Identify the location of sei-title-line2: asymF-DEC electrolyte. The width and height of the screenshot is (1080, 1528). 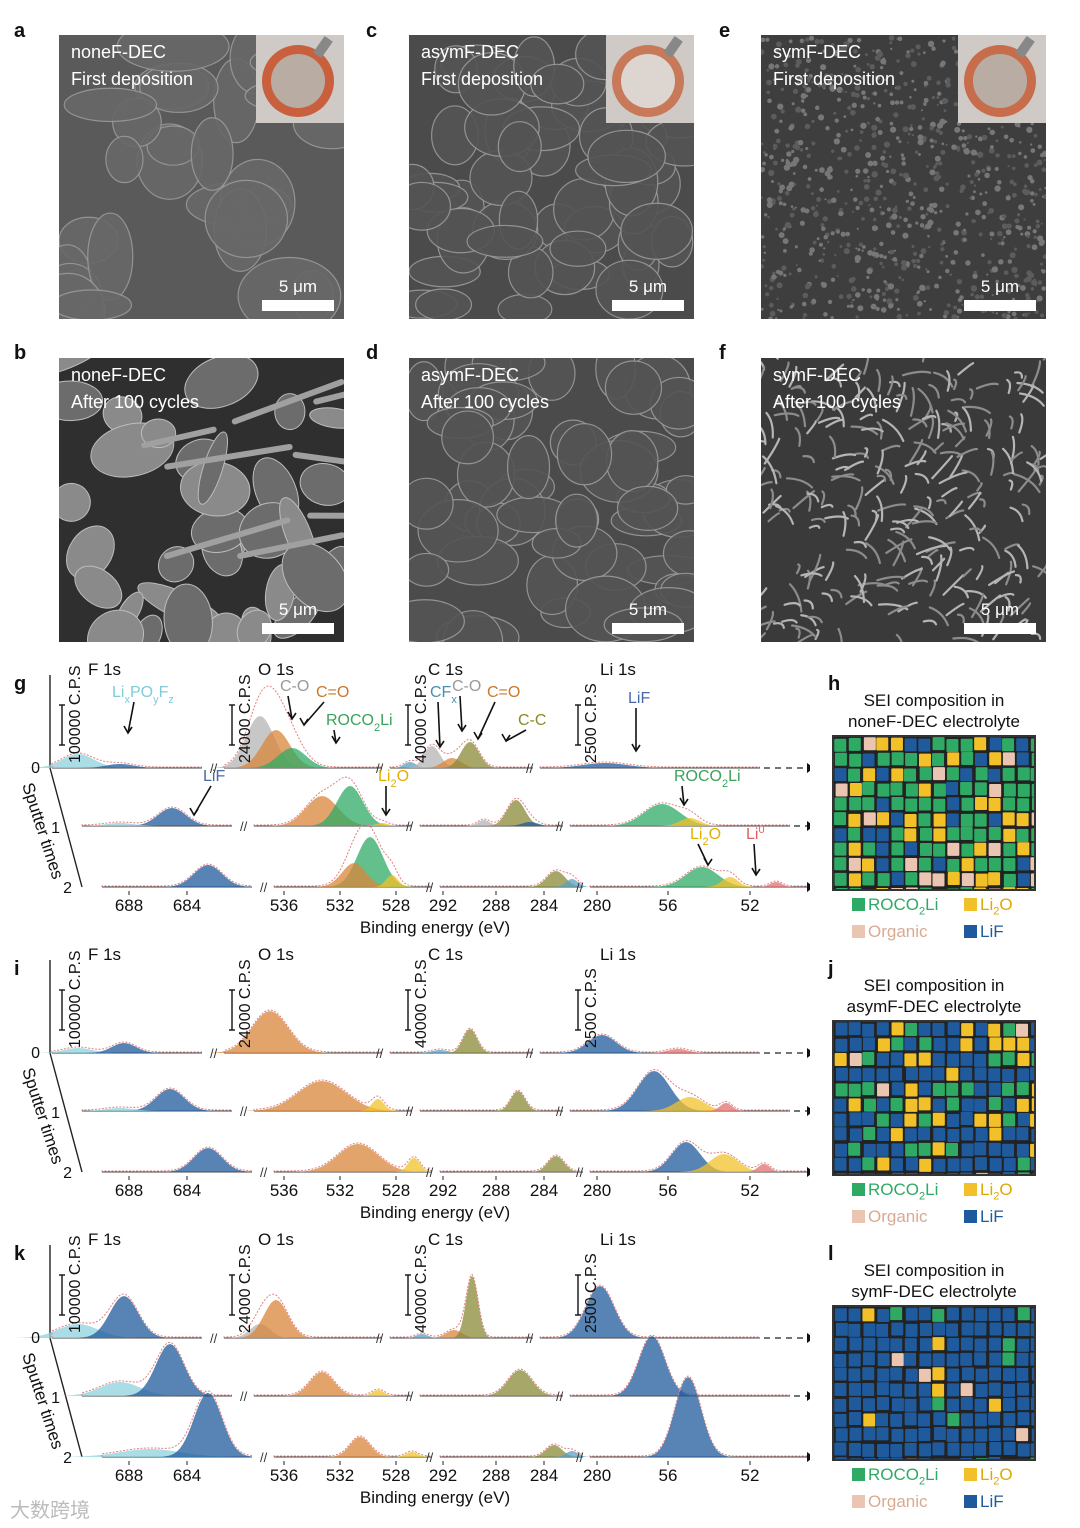
(934, 1006).